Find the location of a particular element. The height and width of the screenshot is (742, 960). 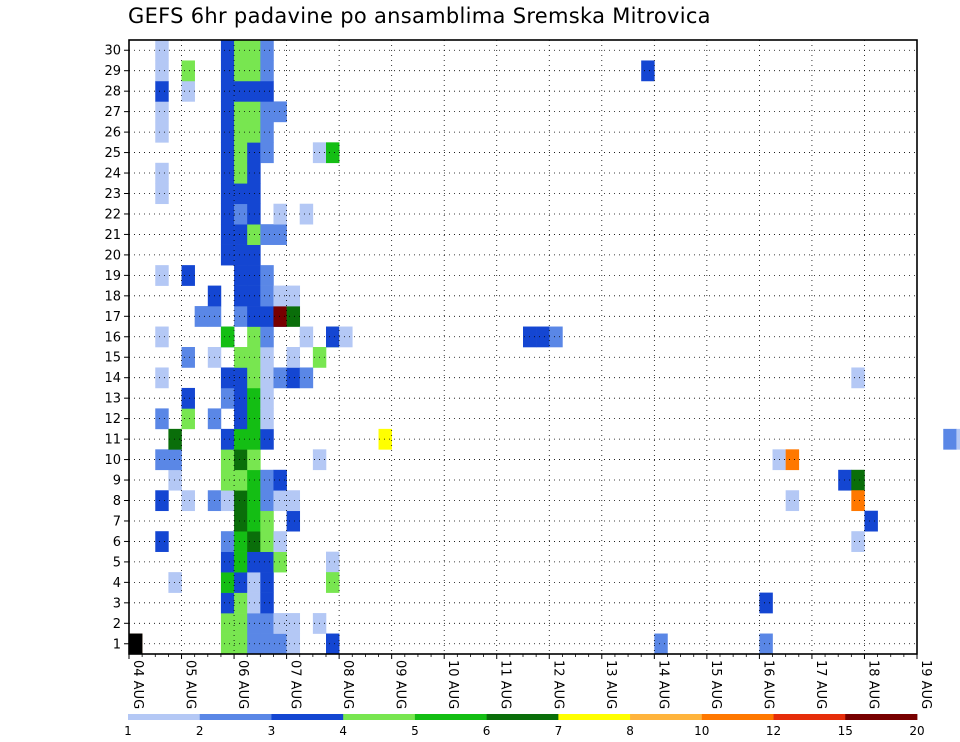

y-tick-label: 13 is located at coordinates (112, 399).